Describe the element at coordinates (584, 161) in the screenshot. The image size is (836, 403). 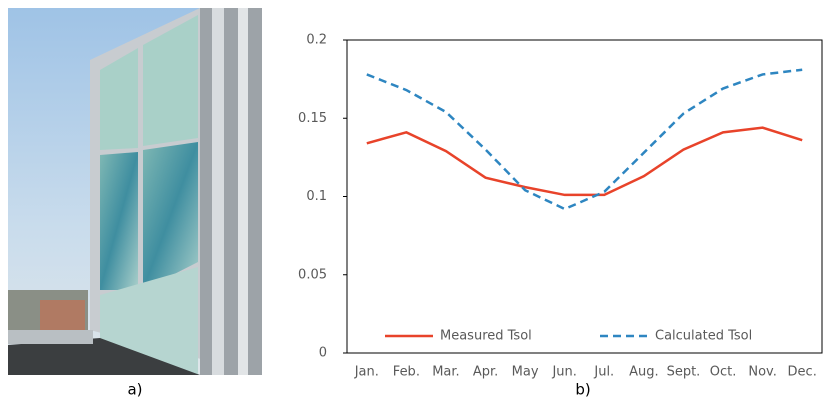
I see `series-line` at that location.